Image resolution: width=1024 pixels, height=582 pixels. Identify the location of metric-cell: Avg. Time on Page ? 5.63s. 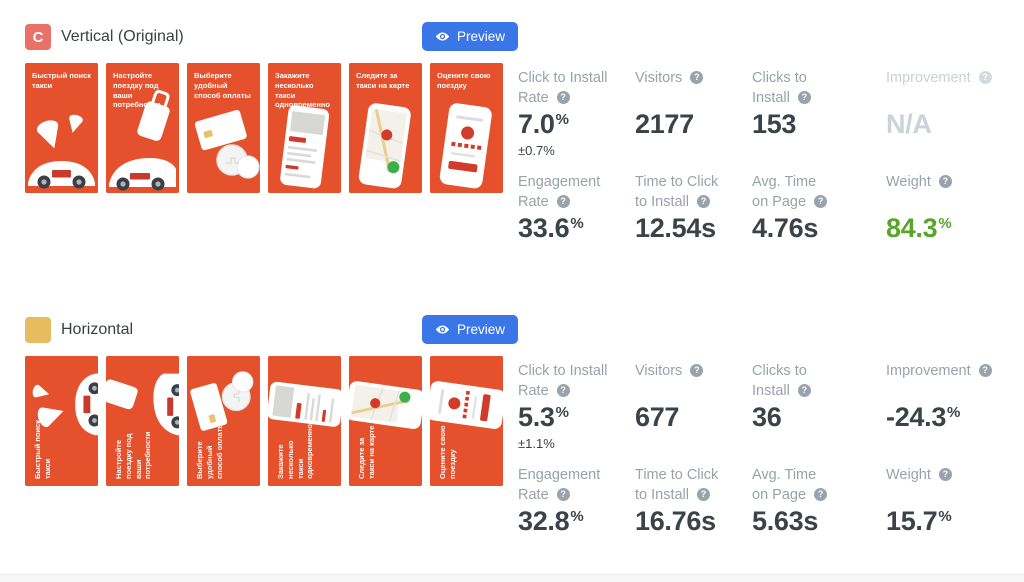
(819, 502).